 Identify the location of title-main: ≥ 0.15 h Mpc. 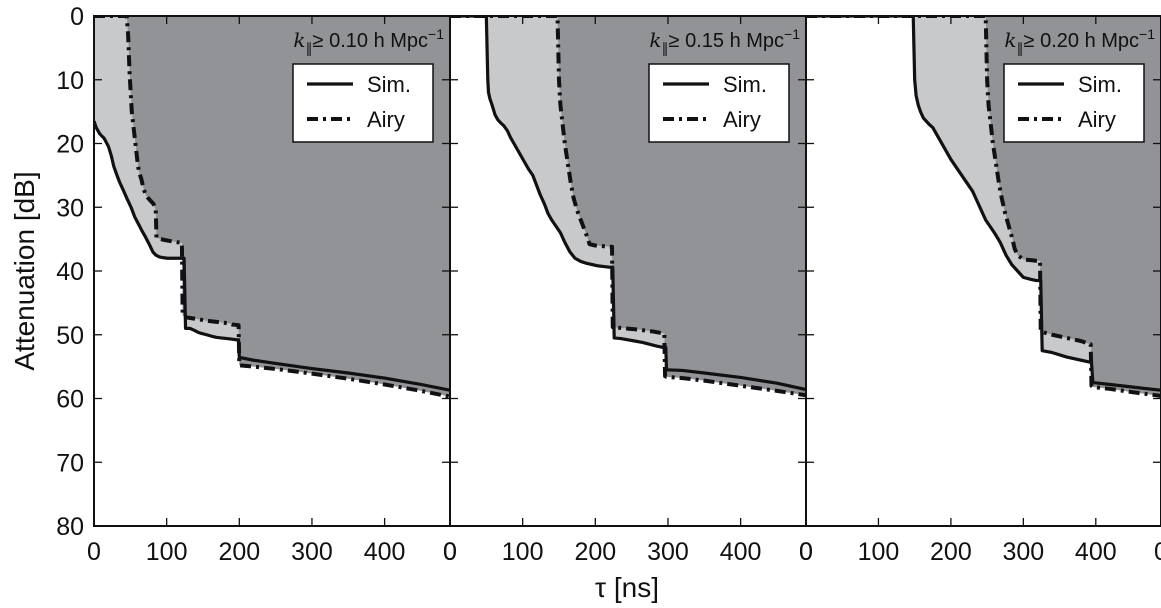
(726, 41).